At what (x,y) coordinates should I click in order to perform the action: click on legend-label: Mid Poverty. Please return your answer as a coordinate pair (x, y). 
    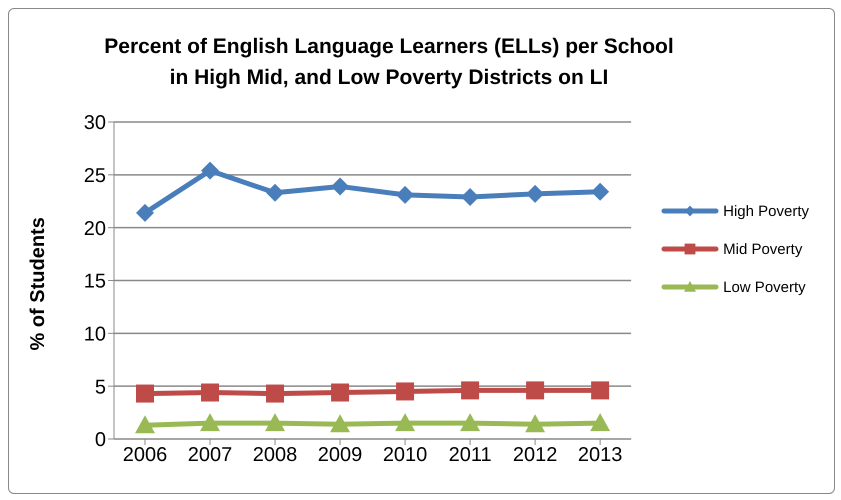
    Looking at the image, I should click on (762, 249).